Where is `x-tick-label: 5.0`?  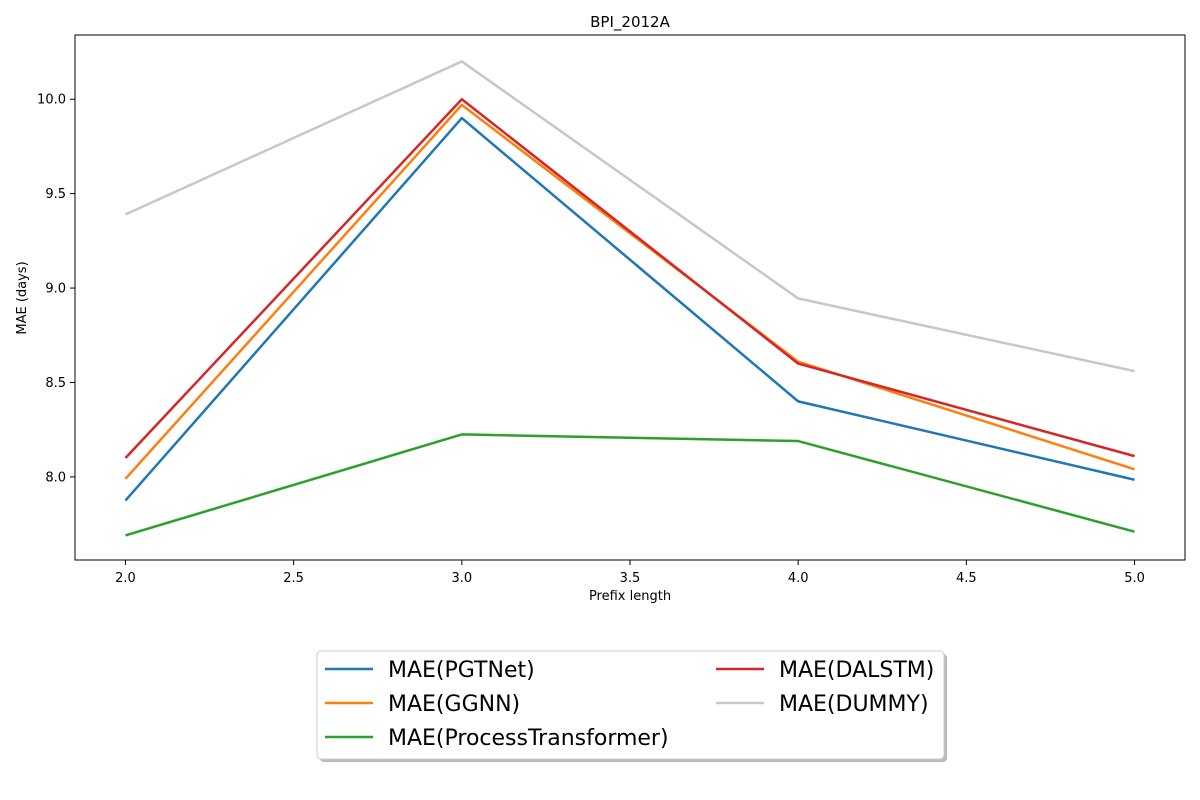
x-tick-label: 5.0 is located at coordinates (1134, 578).